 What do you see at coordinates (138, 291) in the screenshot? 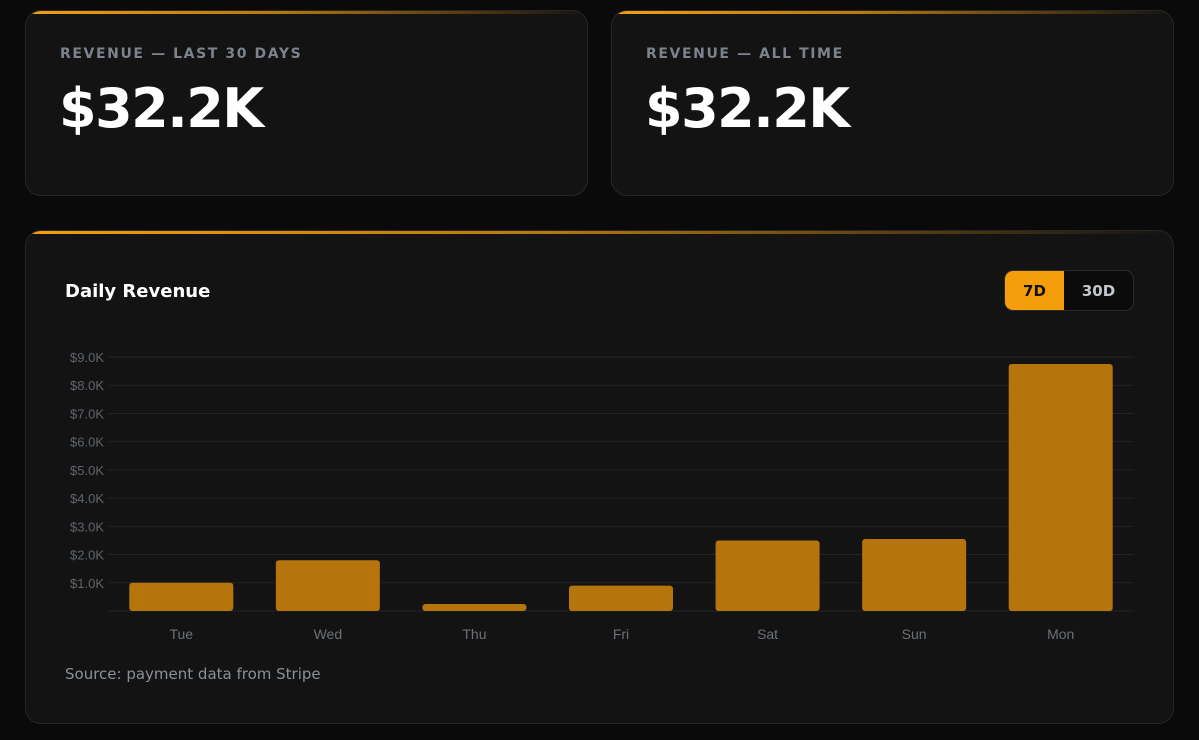
I see `chart-title: Daily Revenue` at bounding box center [138, 291].